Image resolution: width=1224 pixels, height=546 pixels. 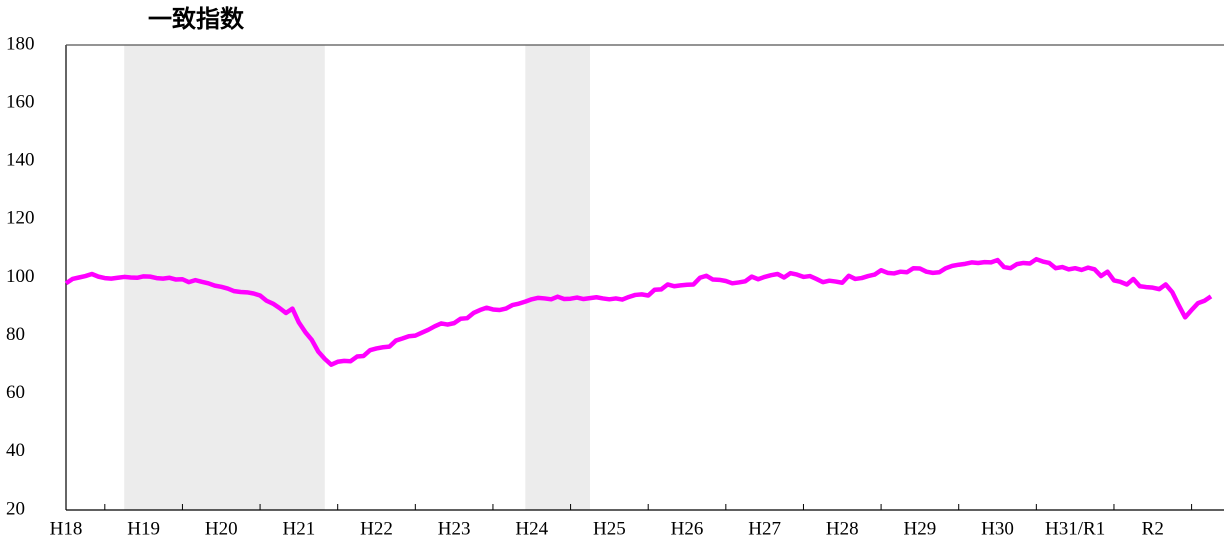 What do you see at coordinates (1075, 528) in the screenshot?
I see `x-tick-label: H31/R1` at bounding box center [1075, 528].